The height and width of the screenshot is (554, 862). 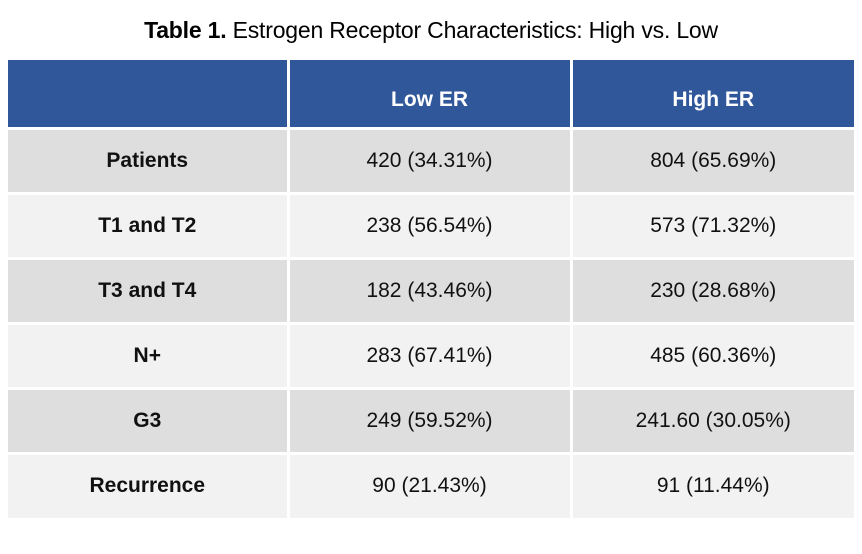 What do you see at coordinates (428, 484) in the screenshot?
I see `cell-low-er: 90 (21.43%)` at bounding box center [428, 484].